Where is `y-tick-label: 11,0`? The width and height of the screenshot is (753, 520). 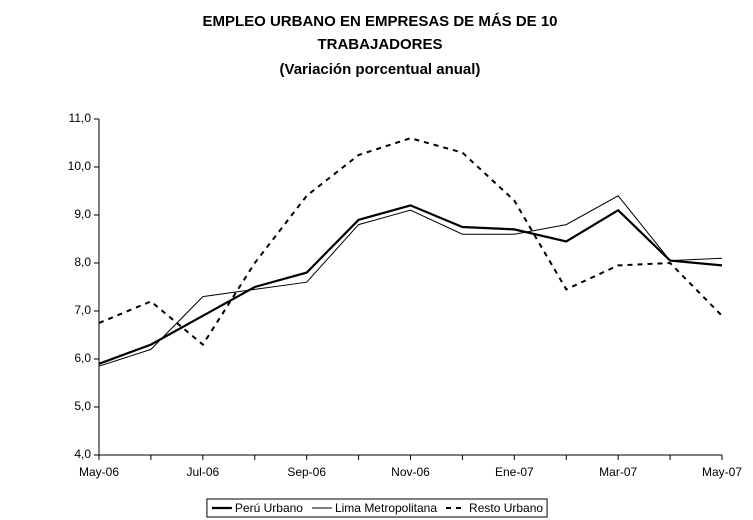 y-tick-label: 11,0 is located at coordinates (80, 118).